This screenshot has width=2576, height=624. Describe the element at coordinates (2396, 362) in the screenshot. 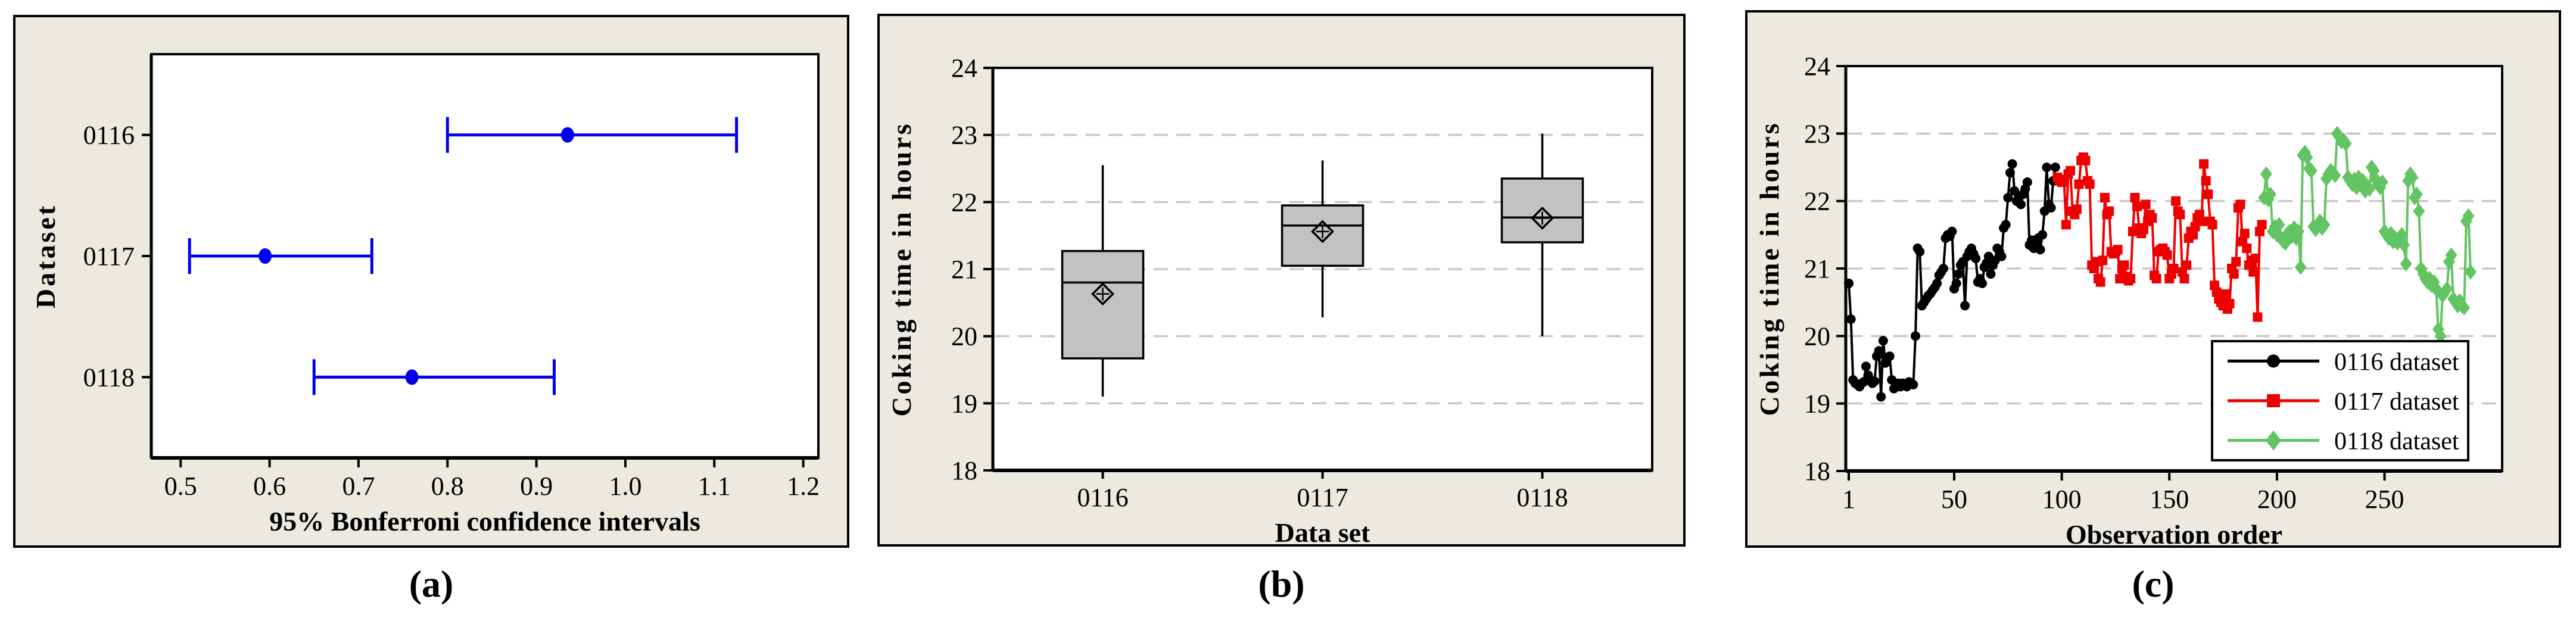

I see `legend-label: 0116 dataset` at that location.